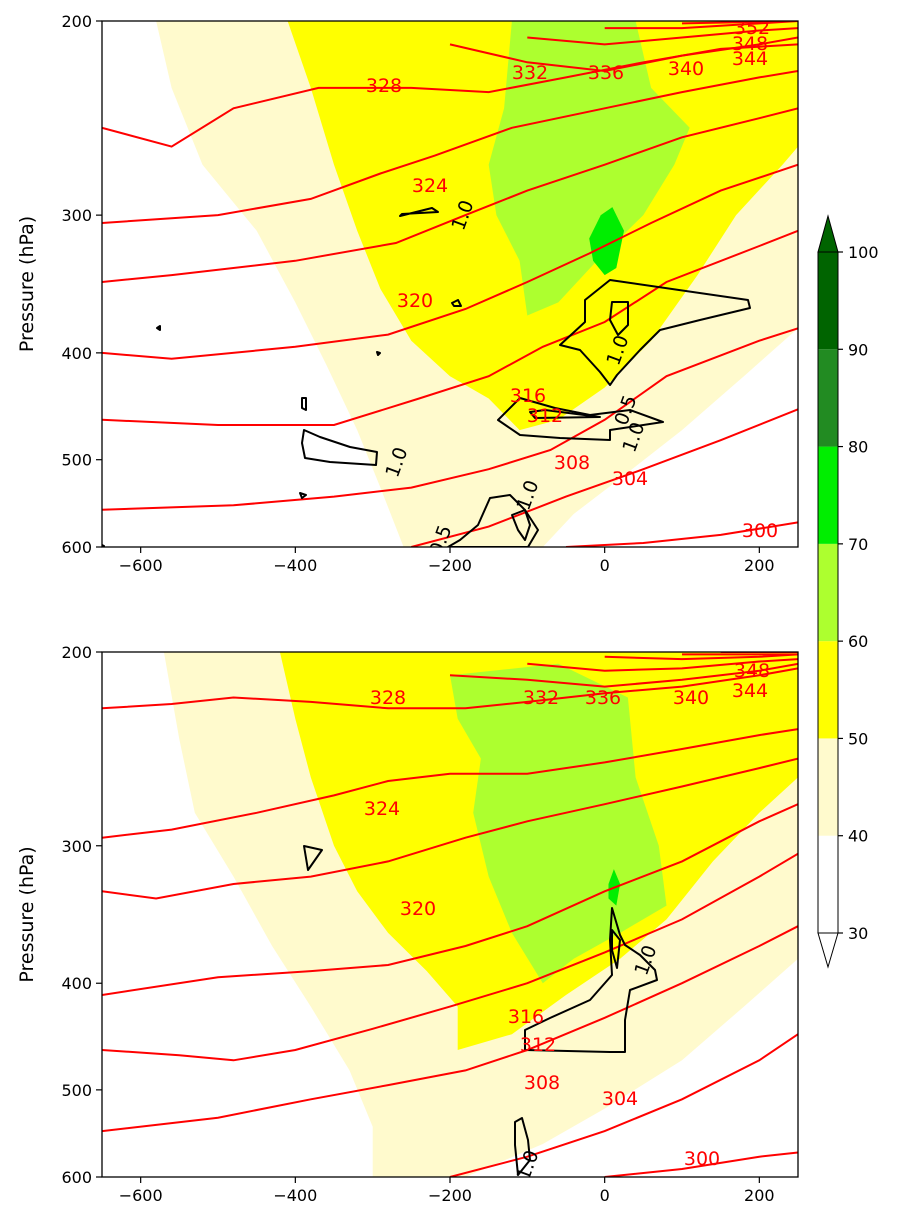 The height and width of the screenshot is (1227, 909). I want to click on colorbar-extend-min, so click(828, 950).